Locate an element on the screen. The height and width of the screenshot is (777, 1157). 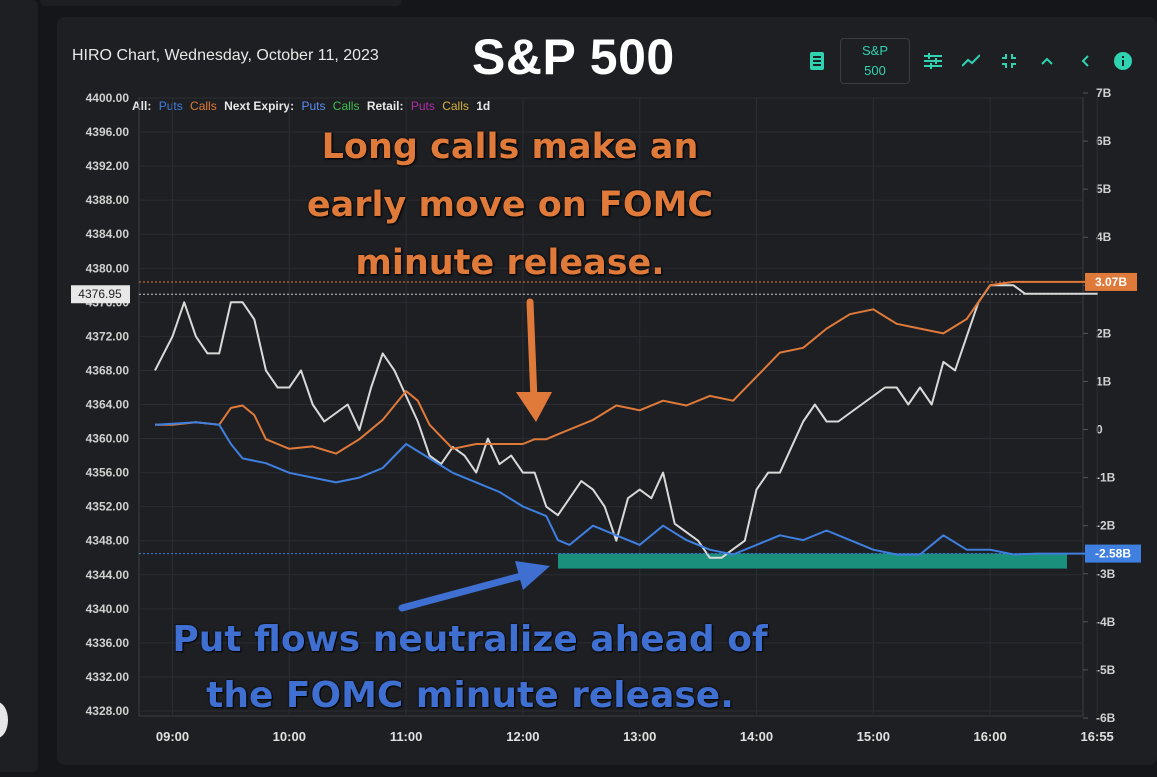
y-left-tick-label: 4368.00 is located at coordinates (108, 370).